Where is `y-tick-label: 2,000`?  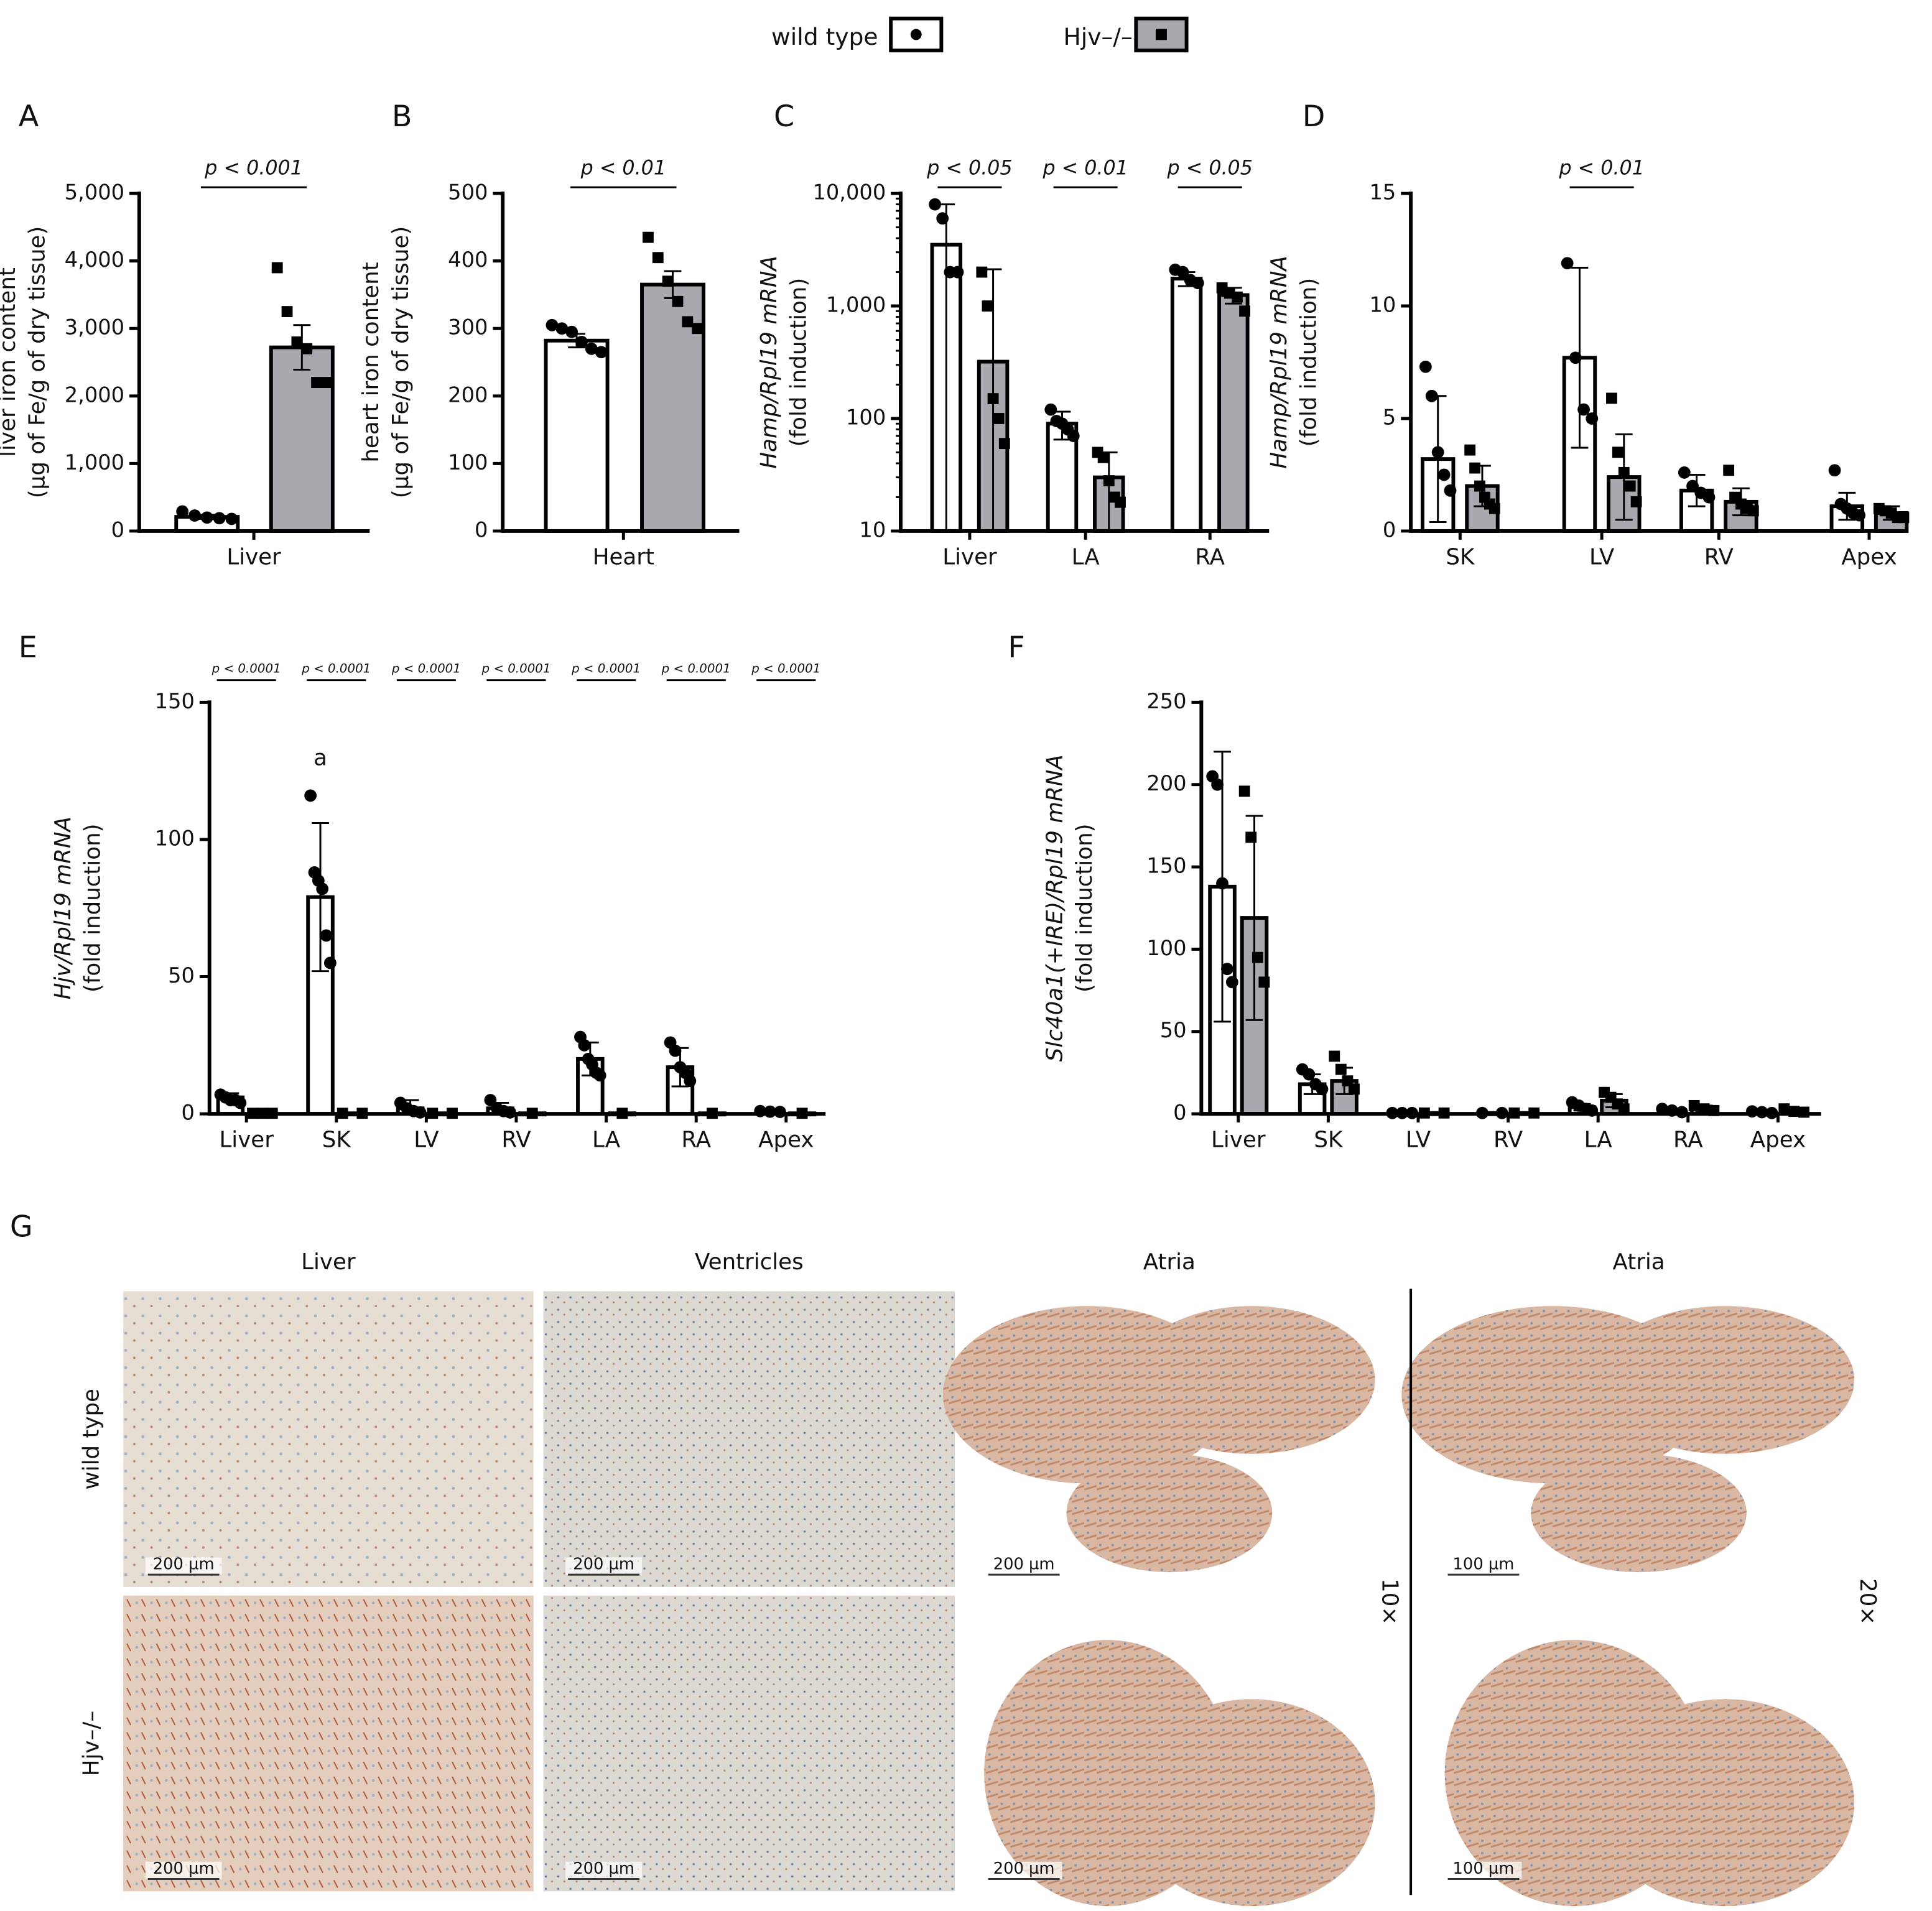
y-tick-label: 2,000 is located at coordinates (94, 395).